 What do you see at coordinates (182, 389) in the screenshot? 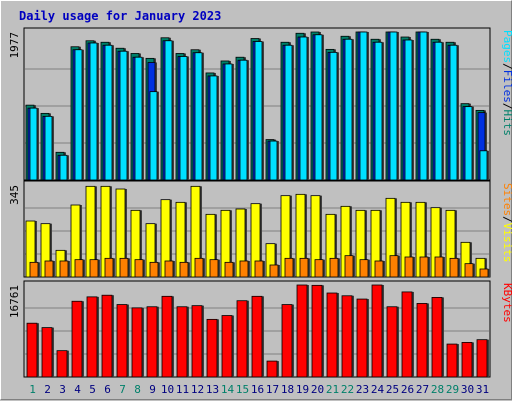
I see `day-label-11: 11` at bounding box center [182, 389].